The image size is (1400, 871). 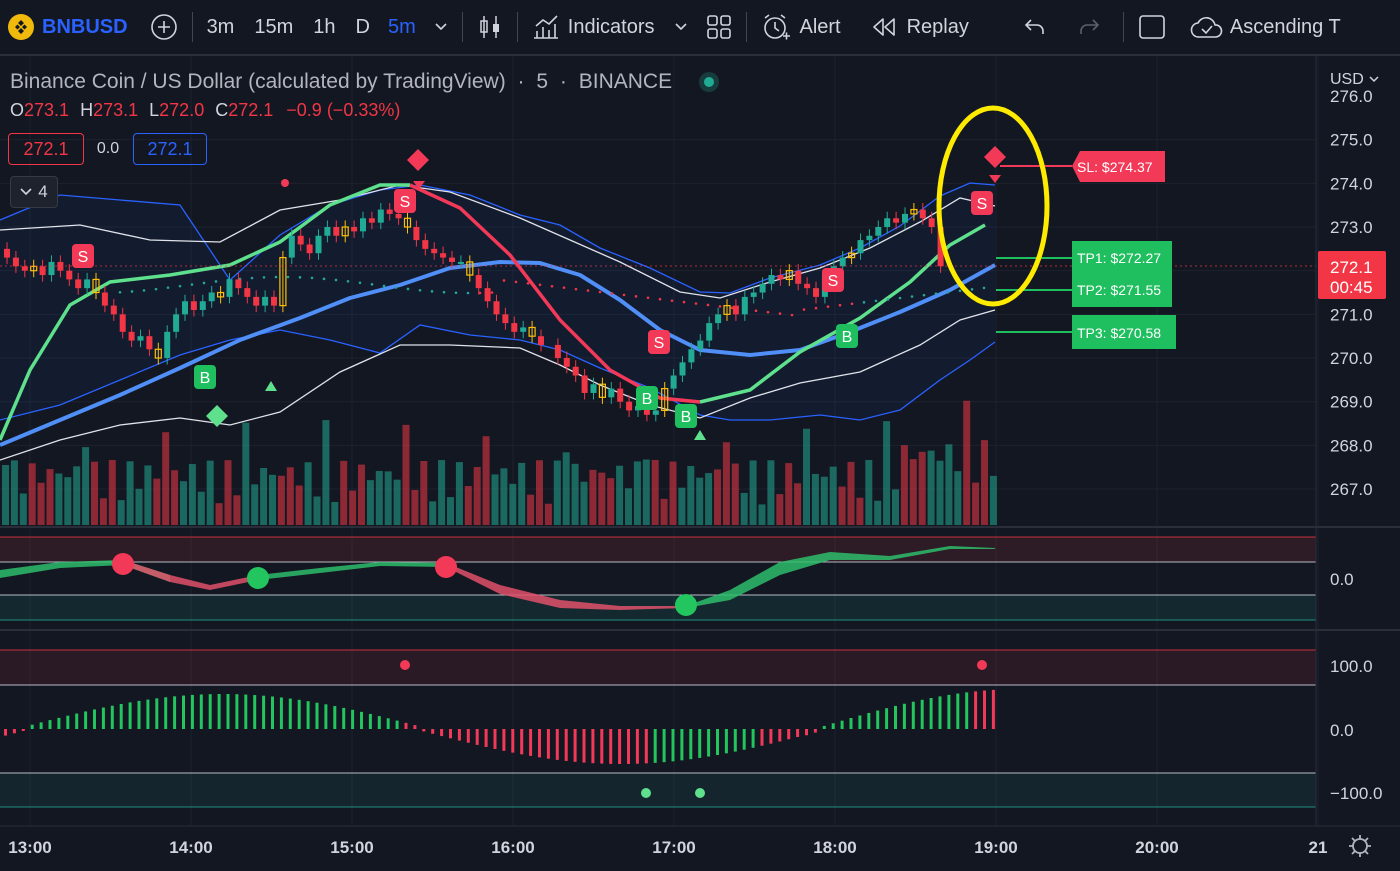 What do you see at coordinates (833, 280) in the screenshot?
I see `sell-signal-badge` at bounding box center [833, 280].